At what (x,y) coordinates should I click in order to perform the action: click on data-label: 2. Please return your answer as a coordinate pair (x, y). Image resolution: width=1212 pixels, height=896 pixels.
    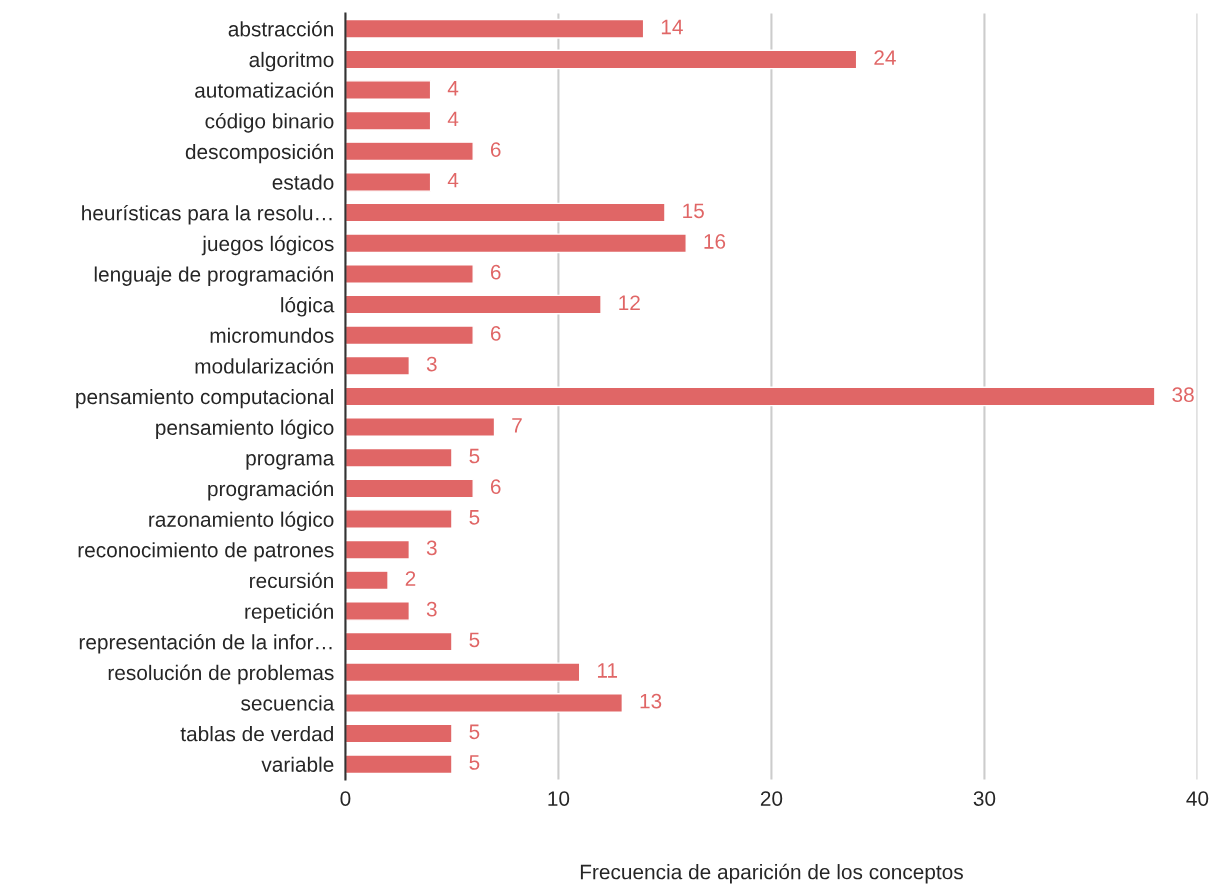
    Looking at the image, I should click on (410, 578).